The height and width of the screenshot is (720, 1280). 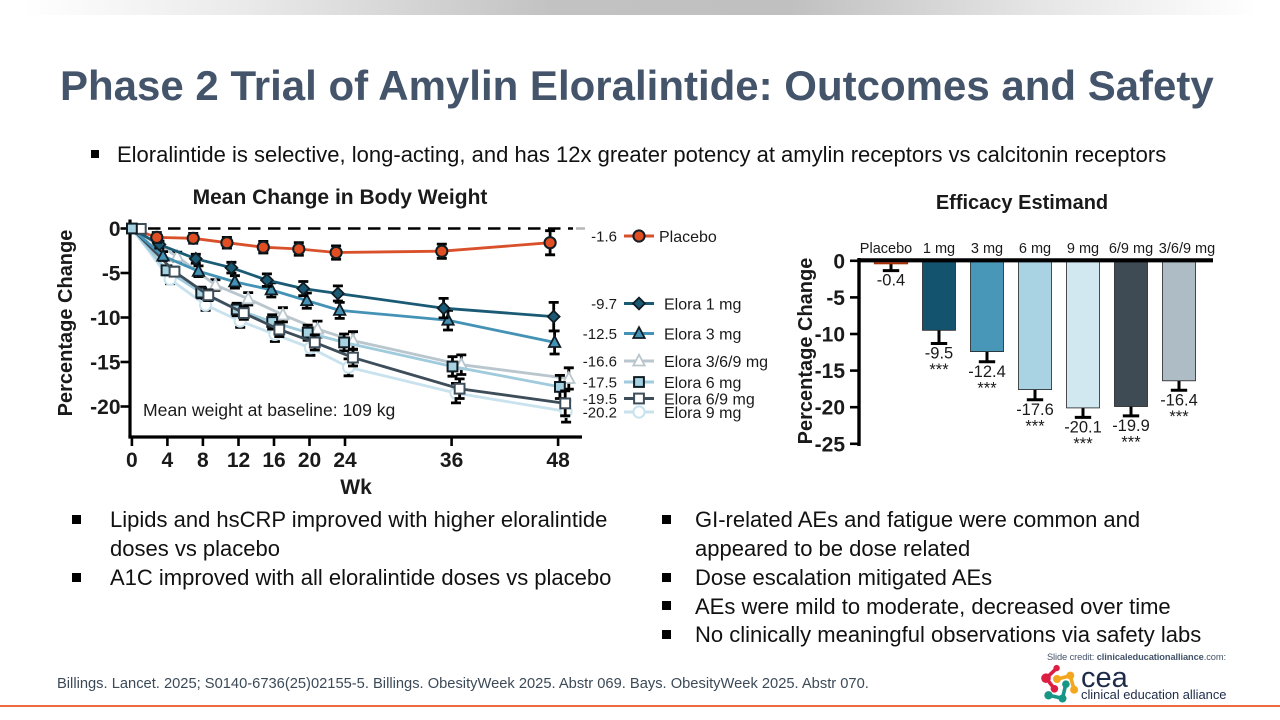 I want to click on svg-text: 20, so click(x=309, y=460).